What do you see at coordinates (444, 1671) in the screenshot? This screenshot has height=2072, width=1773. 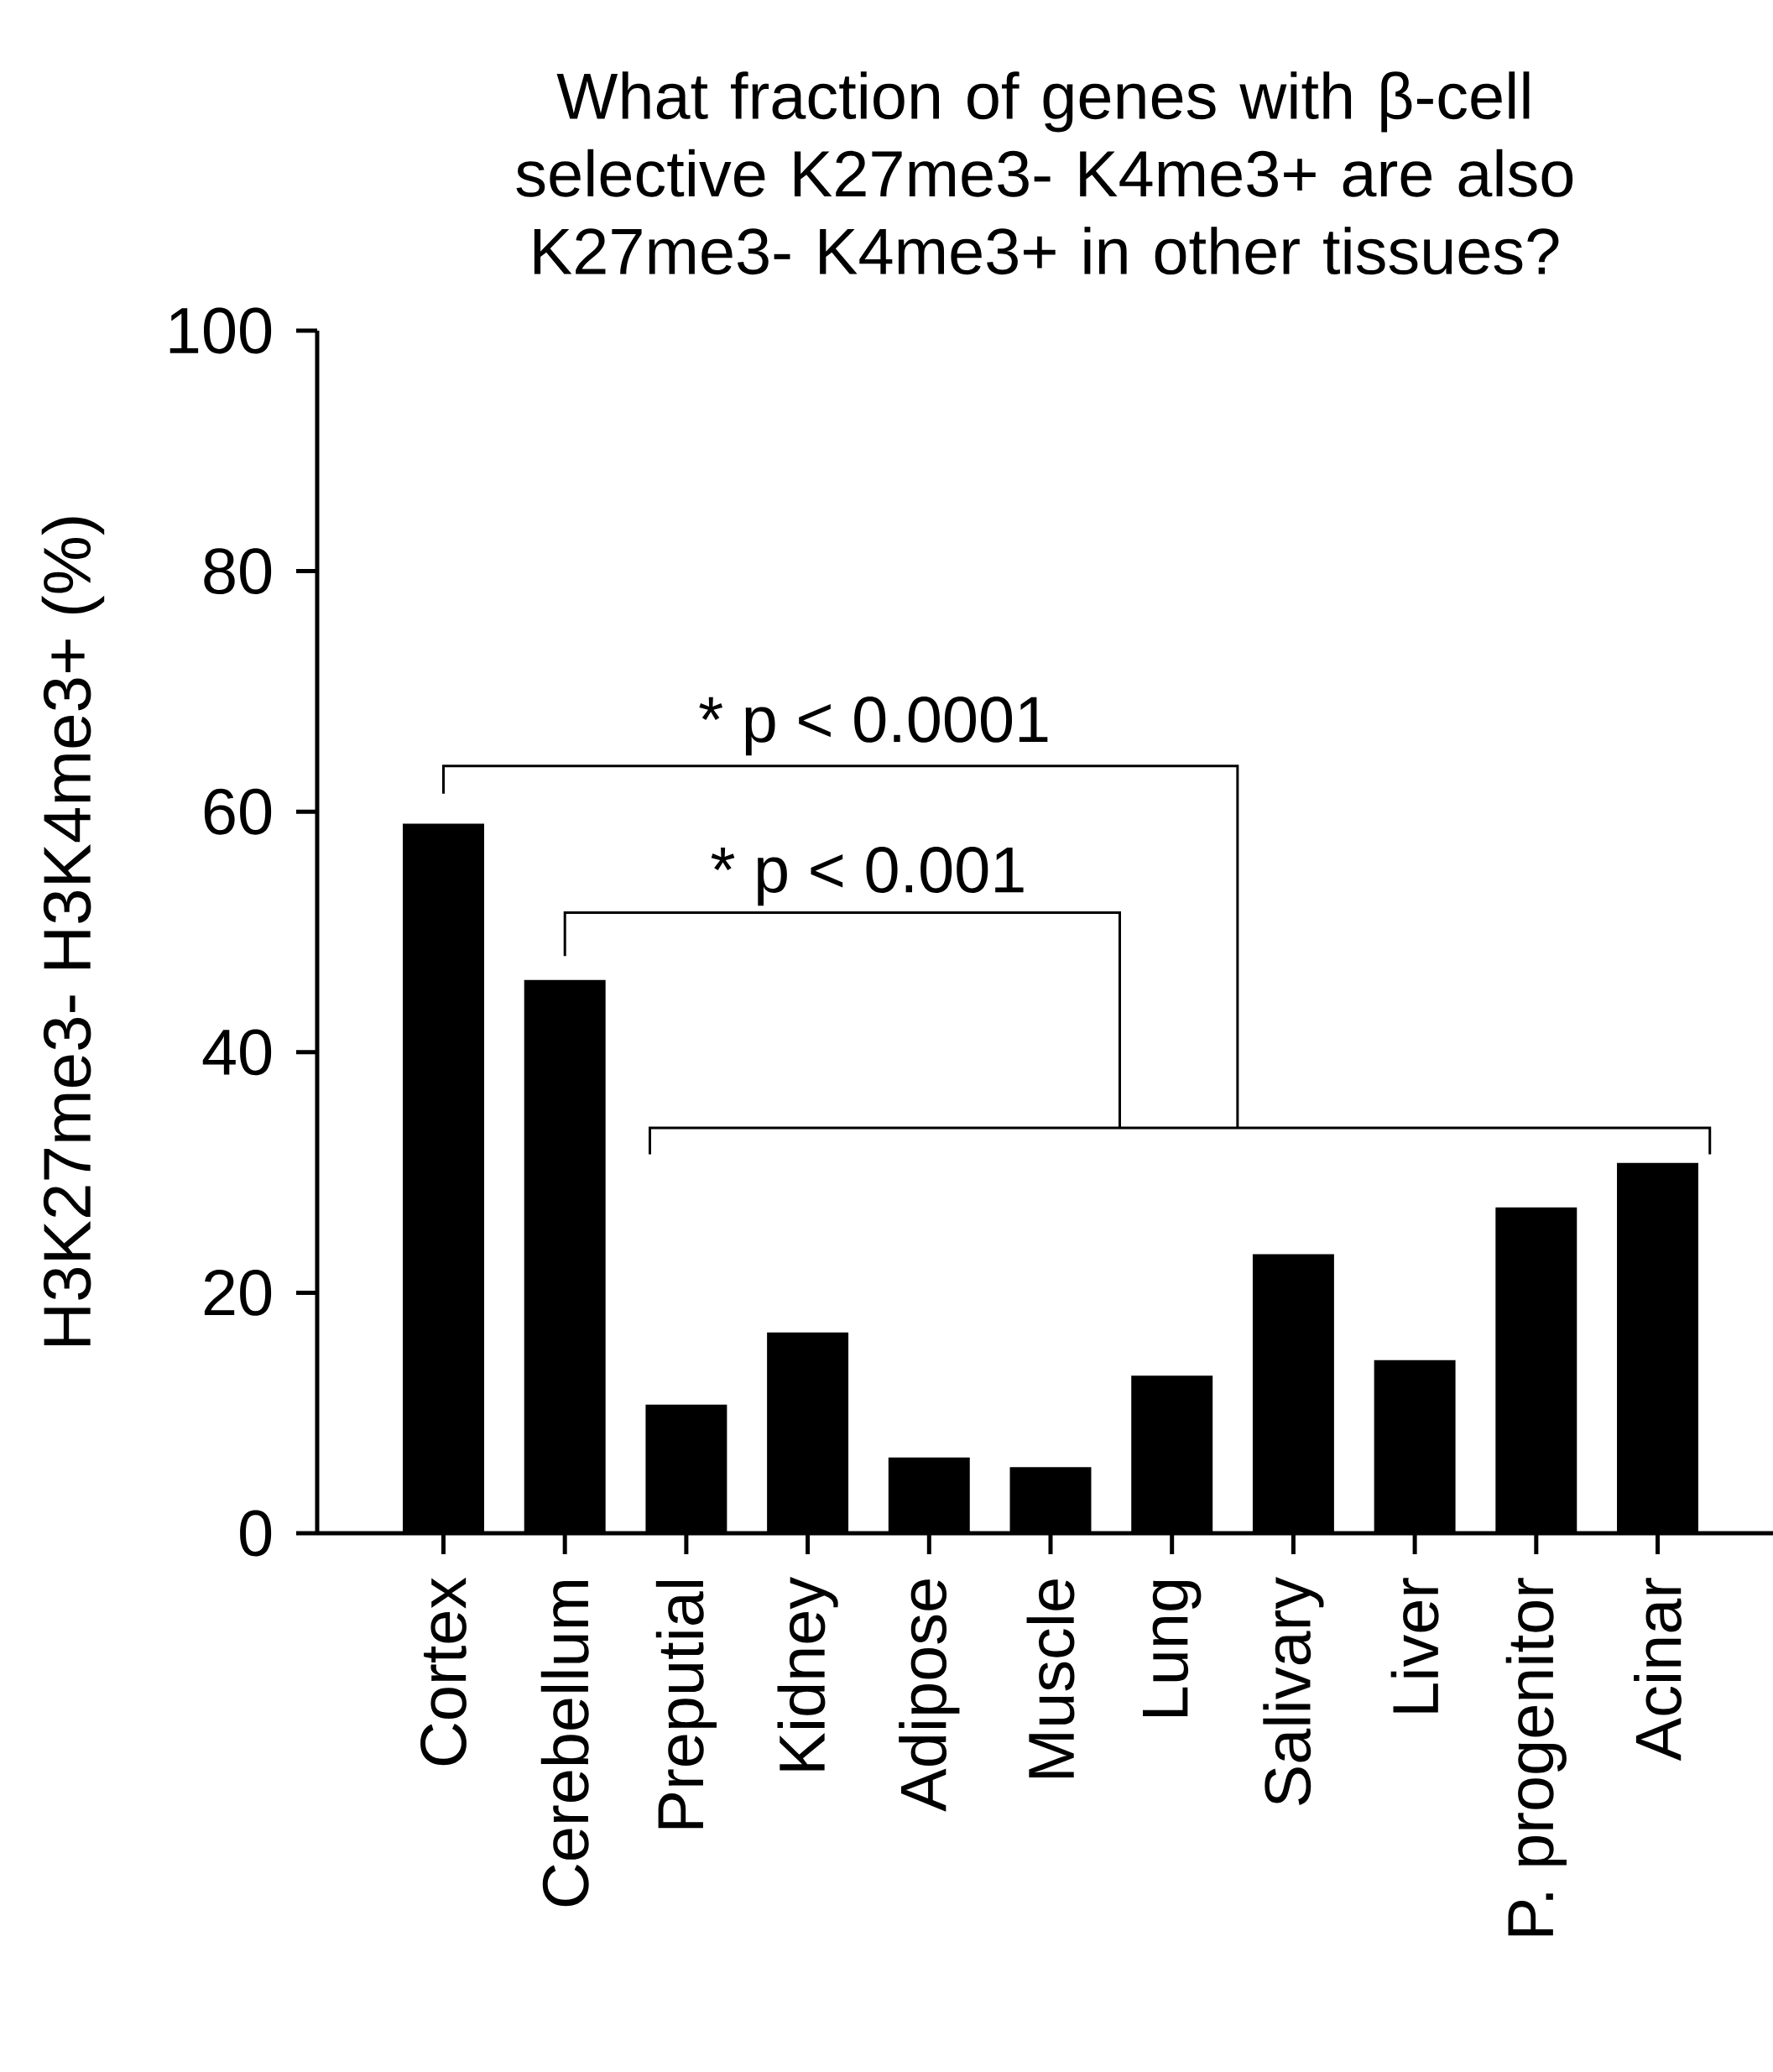 I see `x-tick-label: Cortex` at bounding box center [444, 1671].